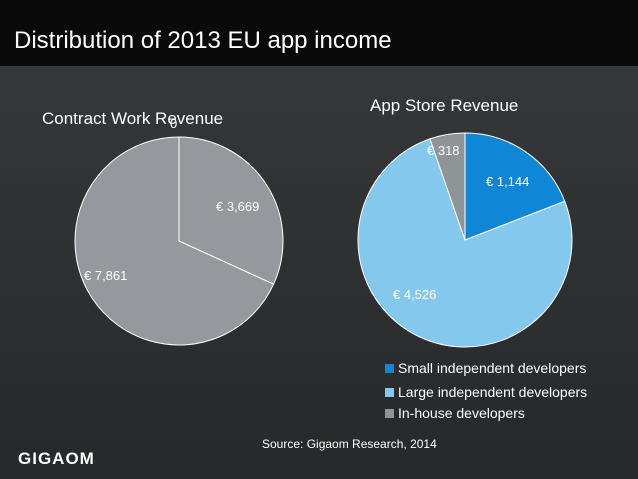 The width and height of the screenshot is (638, 479). What do you see at coordinates (203, 40) in the screenshot?
I see `slide-title: Distribution of 2013 EU app income` at bounding box center [203, 40].